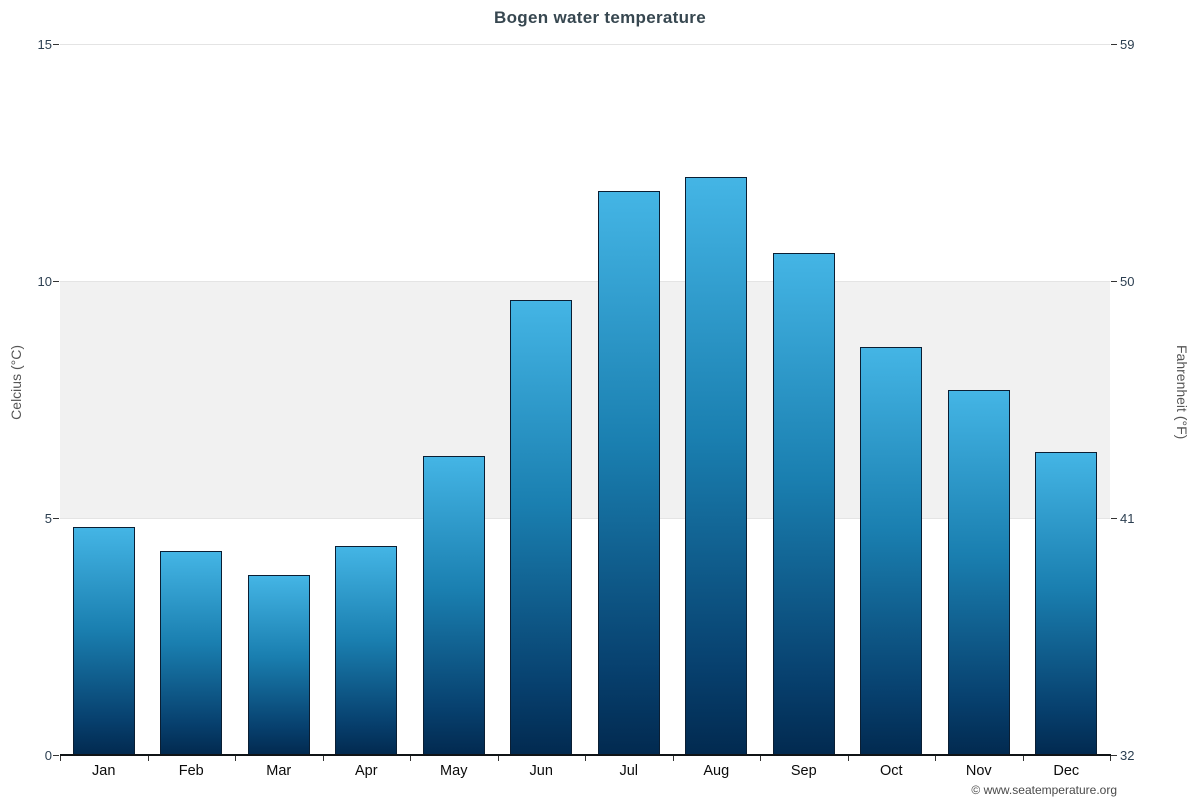 Image resolution: width=1200 pixels, height=800 pixels. I want to click on x-tick-label: Nov, so click(978, 771).